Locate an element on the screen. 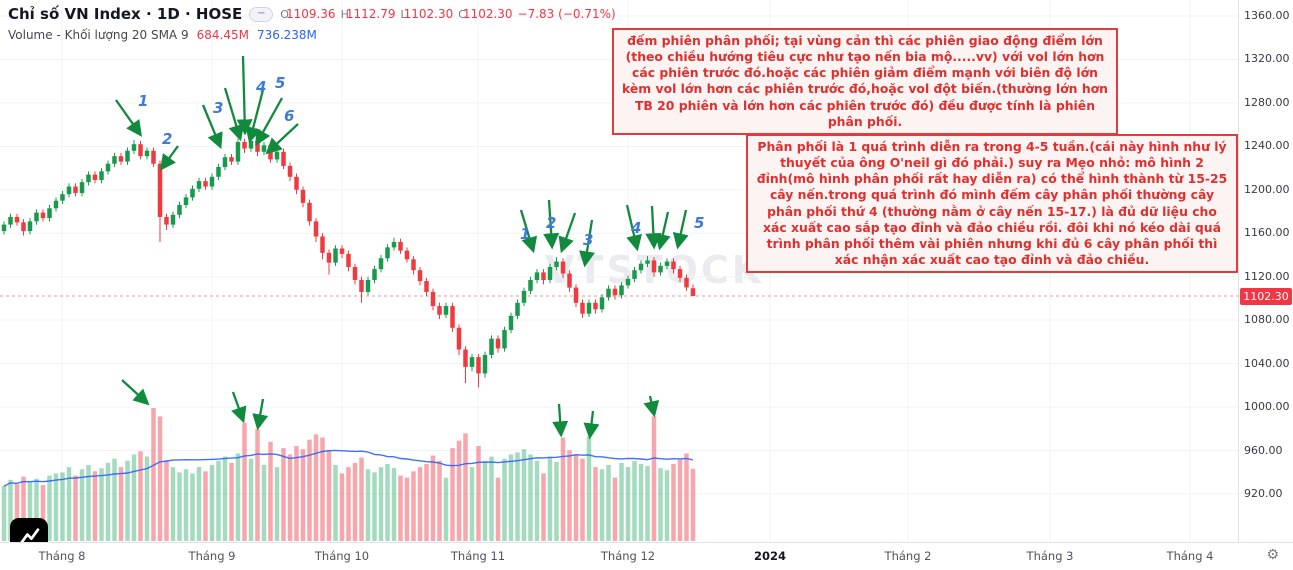  time-axis-label: Tháng 2 is located at coordinates (908, 556).